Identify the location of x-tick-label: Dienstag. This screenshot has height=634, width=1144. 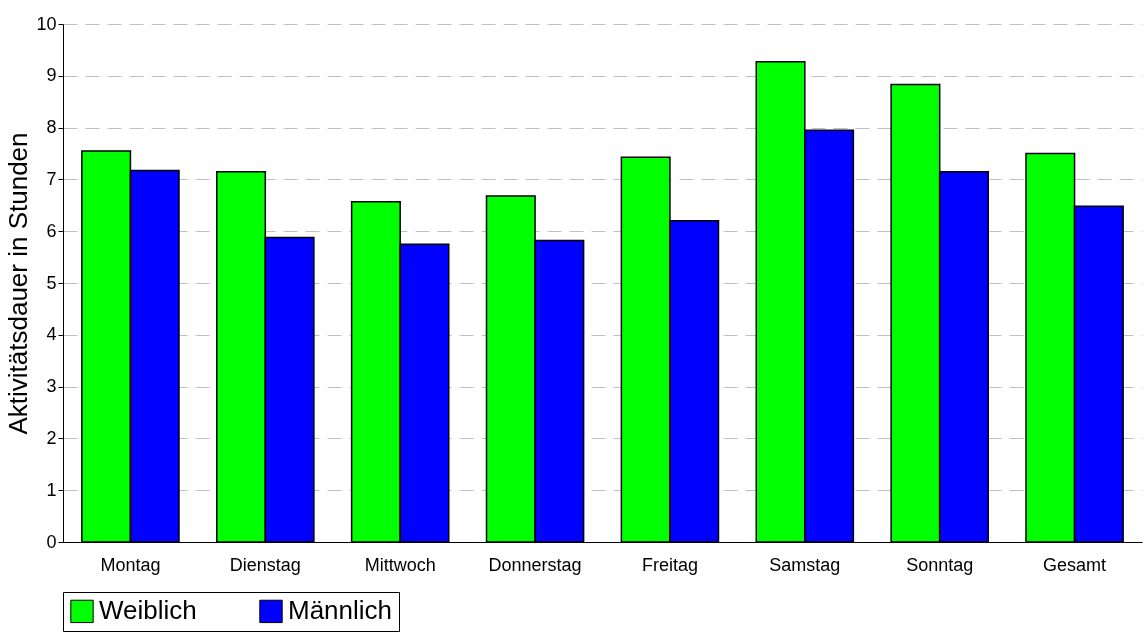
(265, 564).